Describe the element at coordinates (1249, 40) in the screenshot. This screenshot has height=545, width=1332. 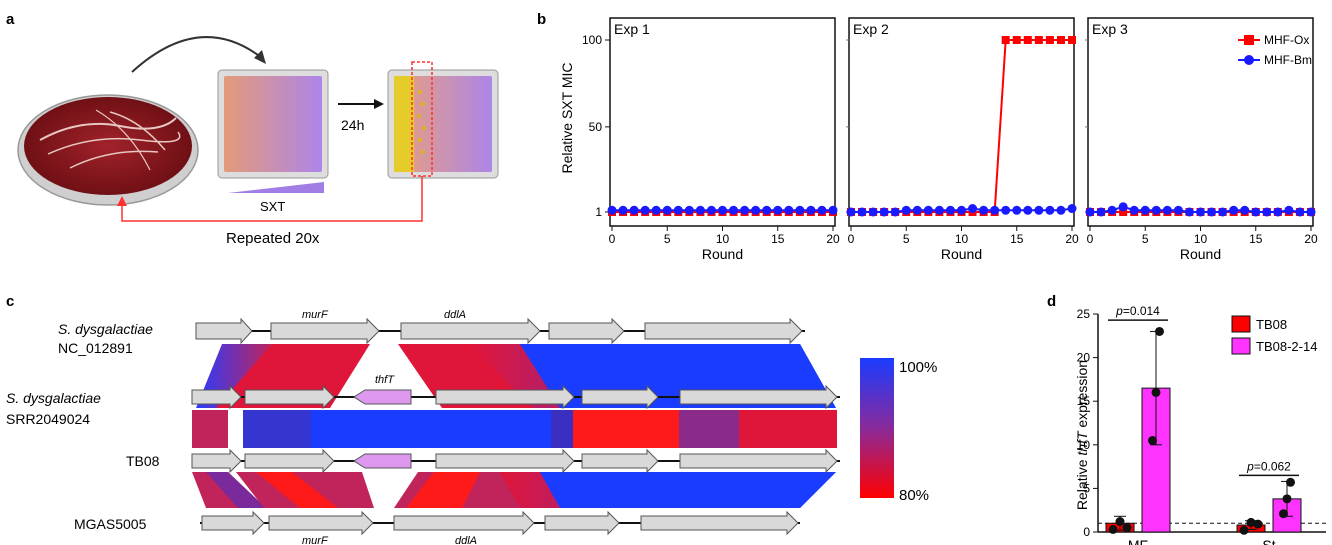
I see `legend-marker-ox` at that location.